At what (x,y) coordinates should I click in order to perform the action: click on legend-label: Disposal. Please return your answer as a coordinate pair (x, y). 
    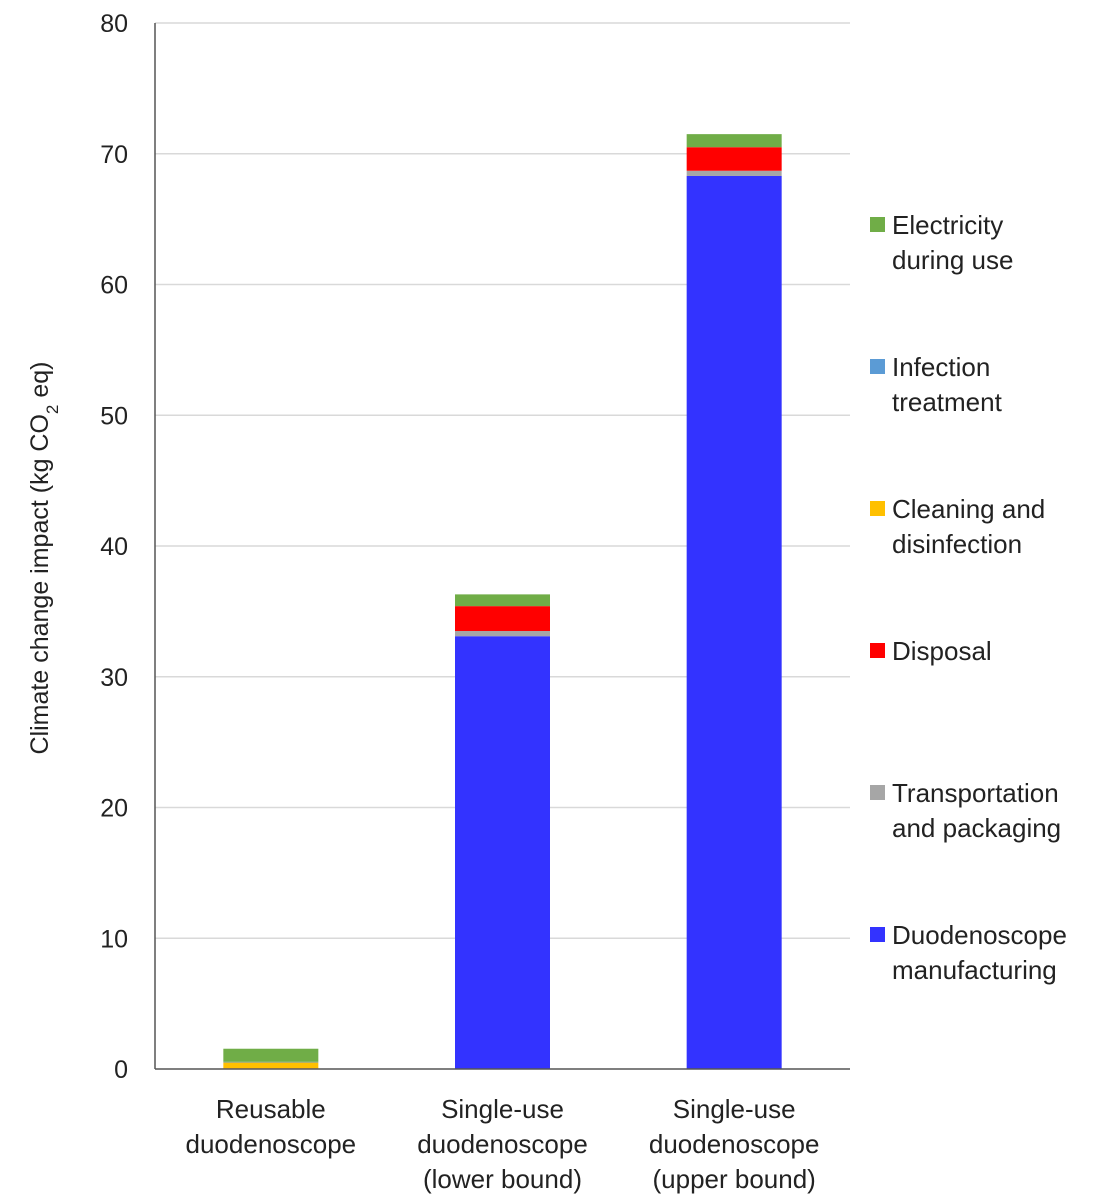
    Looking at the image, I should click on (942, 651).